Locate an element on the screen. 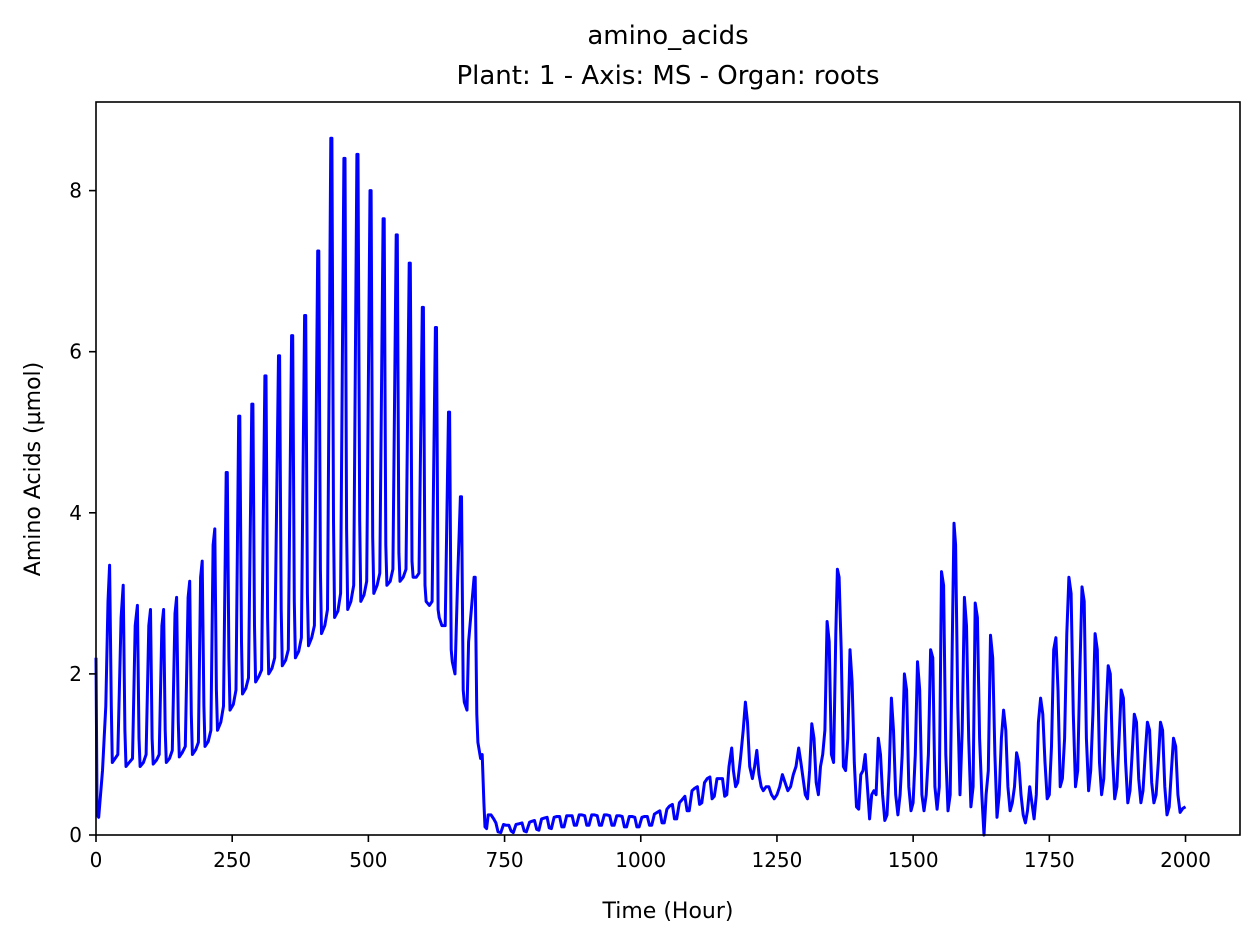  chart-title: amino_acids is located at coordinates (667, 36).